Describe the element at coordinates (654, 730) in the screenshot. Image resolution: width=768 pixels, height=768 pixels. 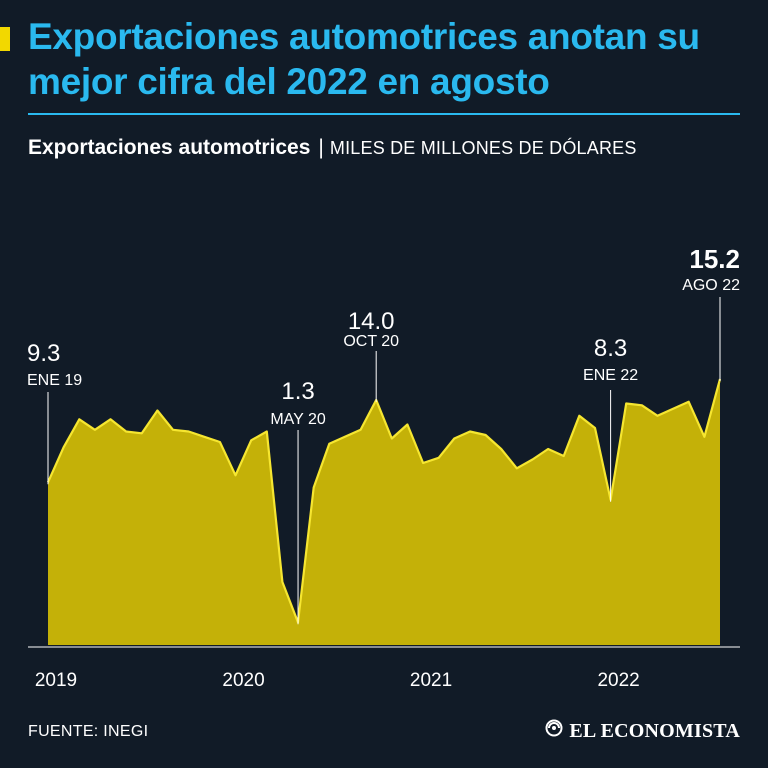
I see `brand-name: EL ECONOMISTA` at that location.